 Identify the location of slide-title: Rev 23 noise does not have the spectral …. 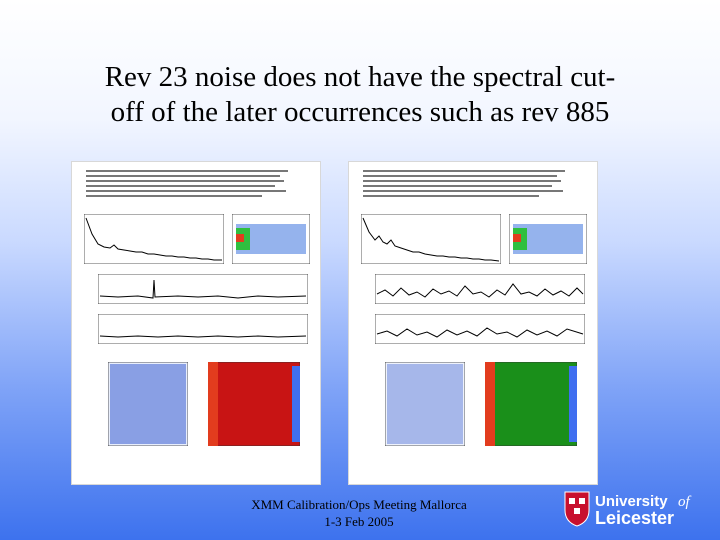
(360, 95).